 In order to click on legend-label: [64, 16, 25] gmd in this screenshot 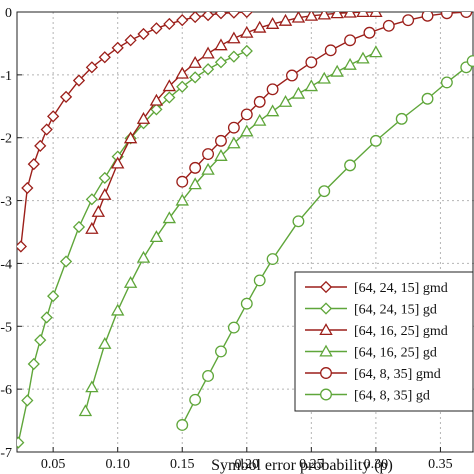, I will do `click(401, 331)`.